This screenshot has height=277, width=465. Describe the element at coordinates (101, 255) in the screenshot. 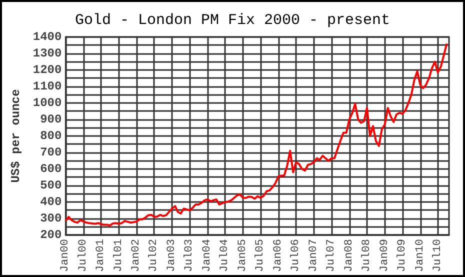

I see `x-tick-label: Jan01` at that location.